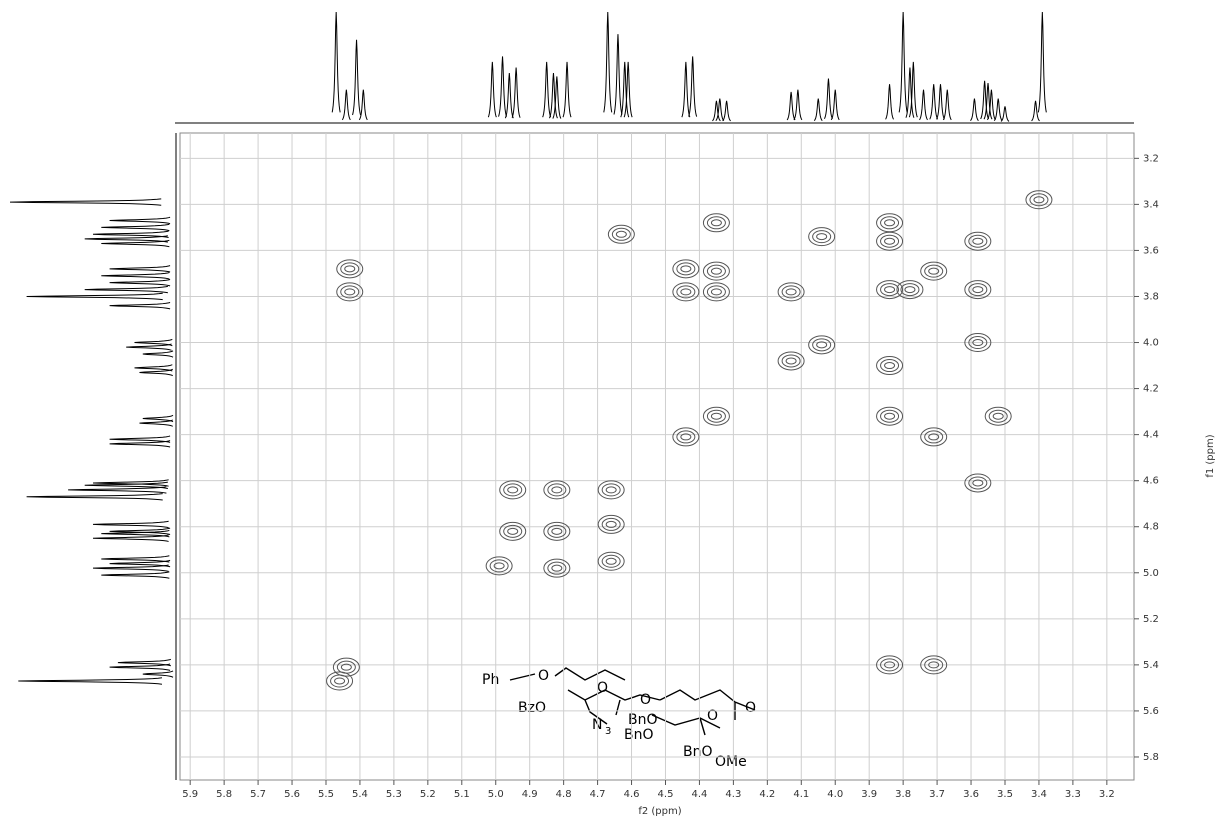  What do you see at coordinates (258, 794) in the screenshot?
I see `x-tick-label: 5.7` at bounding box center [258, 794].